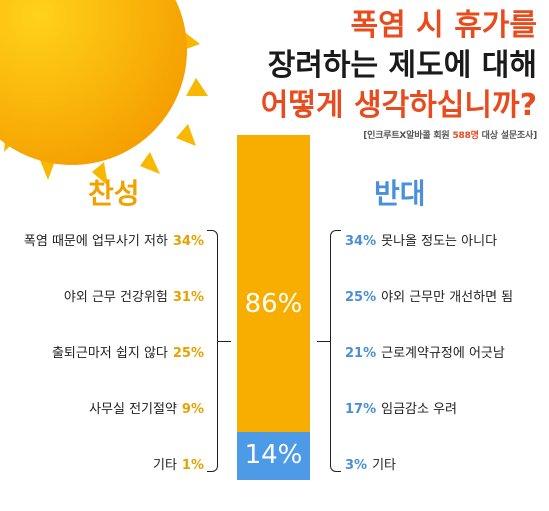 This screenshot has height=511, width=549. Describe the element at coordinates (192, 409) in the screenshot. I see `agree-reason-value: 9%` at that location.